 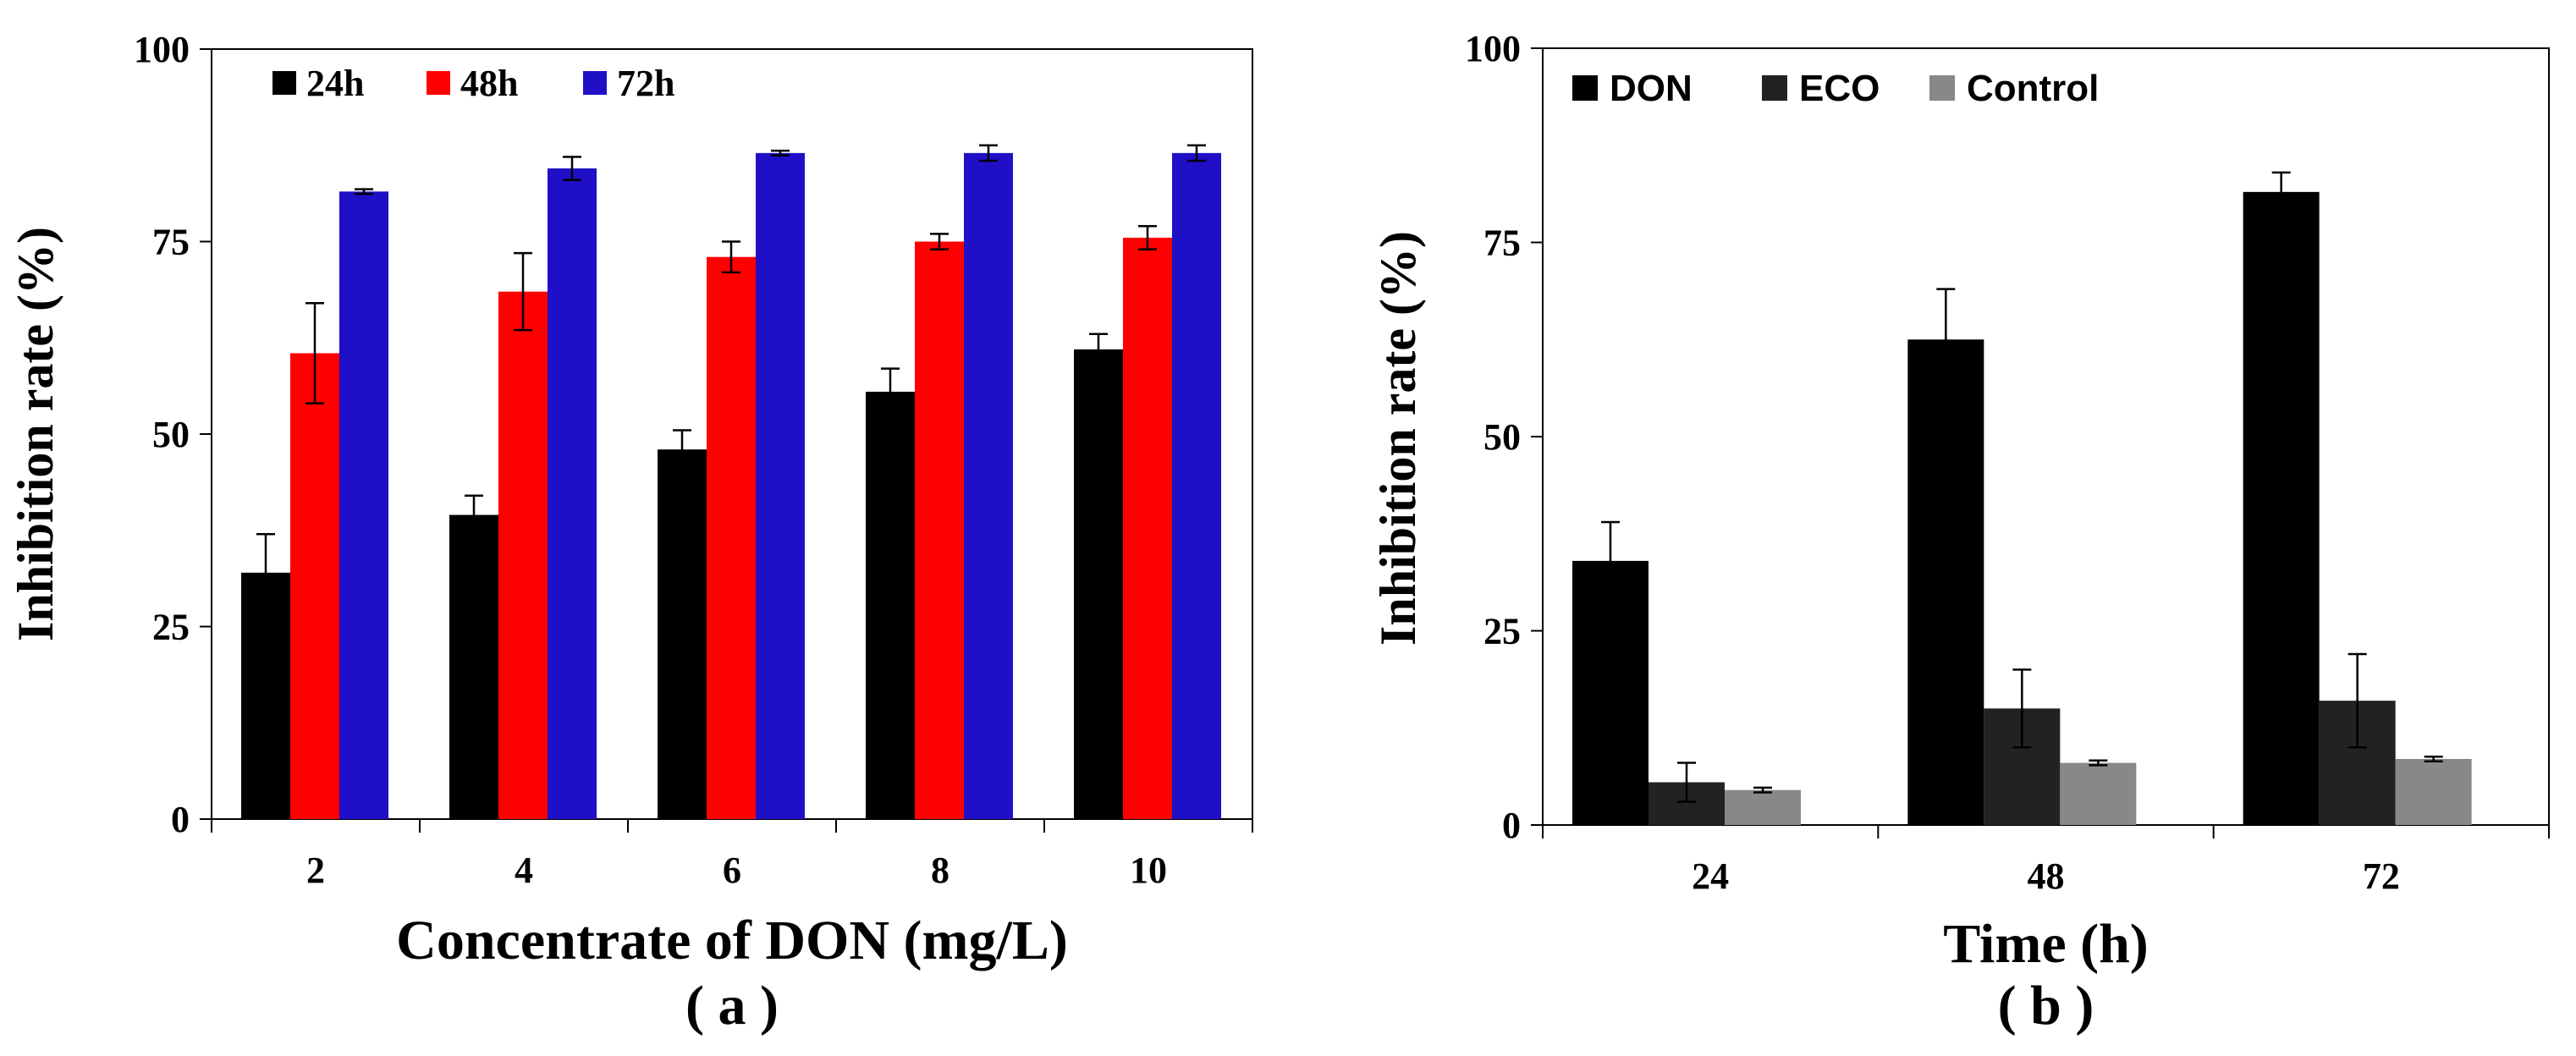 What do you see at coordinates (1839, 88) in the screenshot?
I see `legend-label-eco: ECO` at bounding box center [1839, 88].